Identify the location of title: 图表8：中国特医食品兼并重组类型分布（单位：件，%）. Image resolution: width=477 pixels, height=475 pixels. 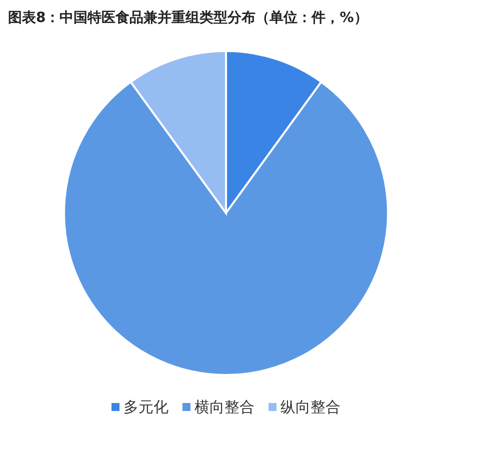
(188, 18).